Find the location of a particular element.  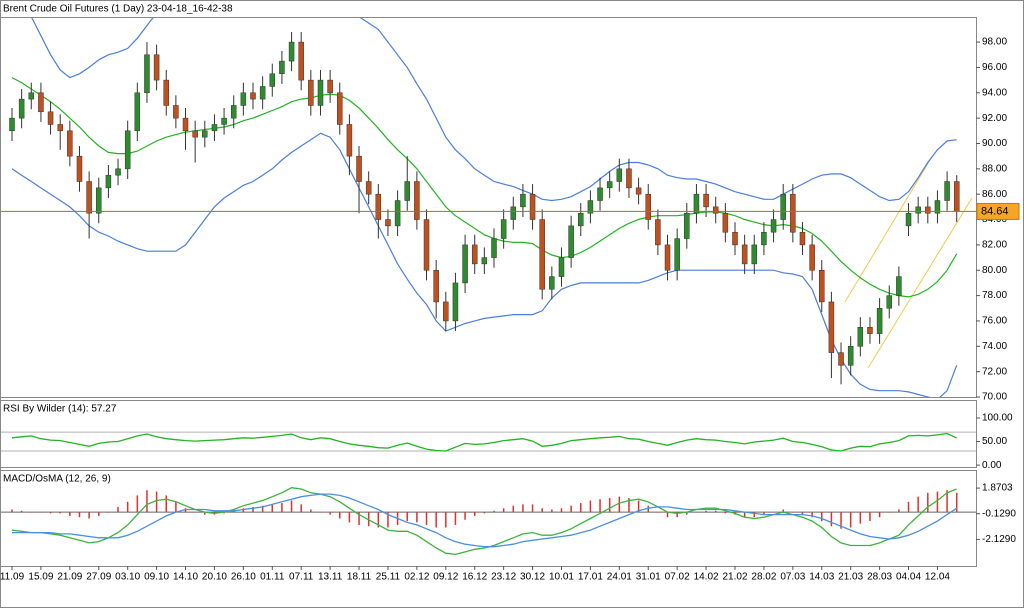

channel-line is located at coordinates (920, 283).